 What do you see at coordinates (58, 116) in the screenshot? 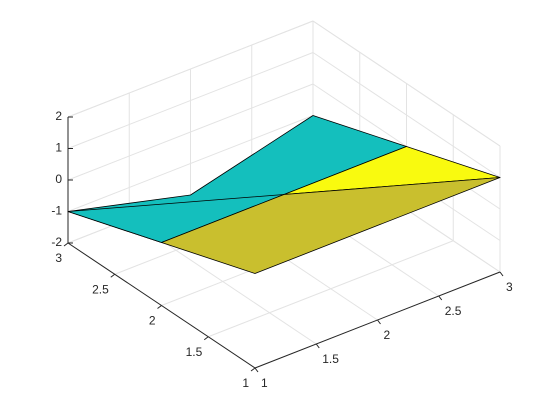
I see `z-tick-label: 2` at bounding box center [58, 116].